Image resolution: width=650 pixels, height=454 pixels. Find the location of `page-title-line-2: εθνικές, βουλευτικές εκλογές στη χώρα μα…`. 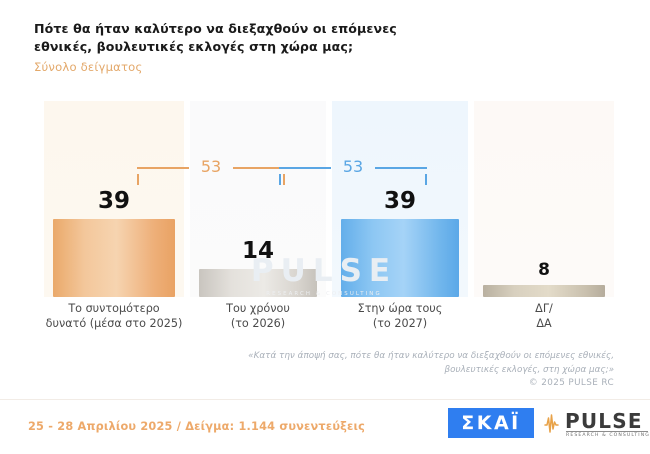

page-title-line-2: εθνικές, βουλευτικές εκλογές στη χώρα μα… is located at coordinates (194, 46).